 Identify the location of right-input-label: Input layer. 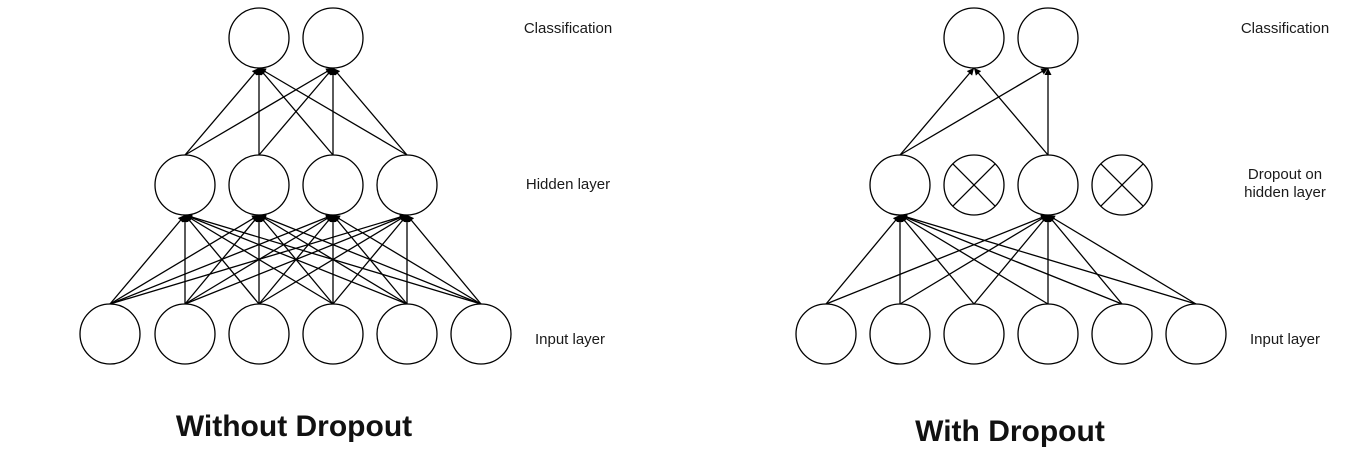
(1285, 339).